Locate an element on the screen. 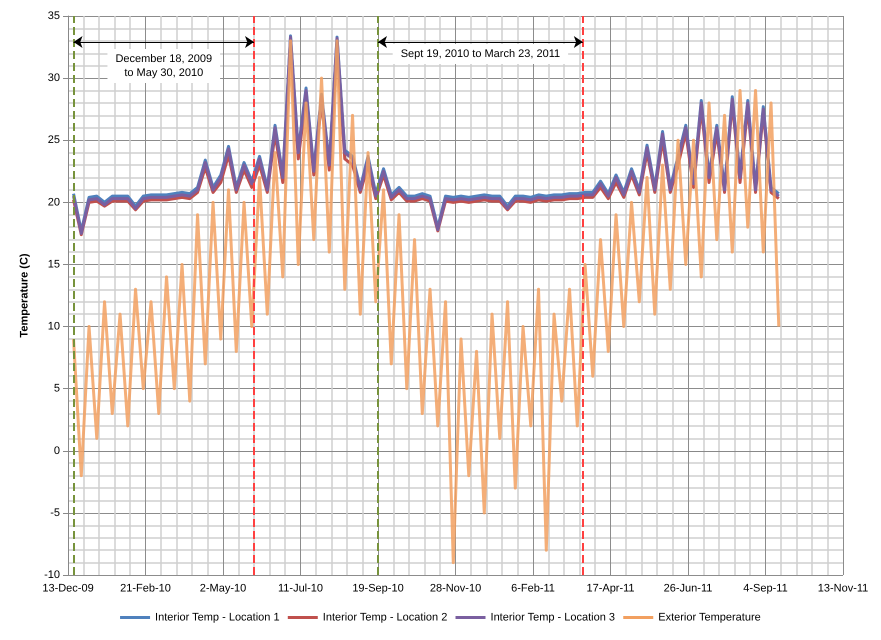 The height and width of the screenshot is (640, 881). legend-label: Exterior Temperature is located at coordinates (709, 618).